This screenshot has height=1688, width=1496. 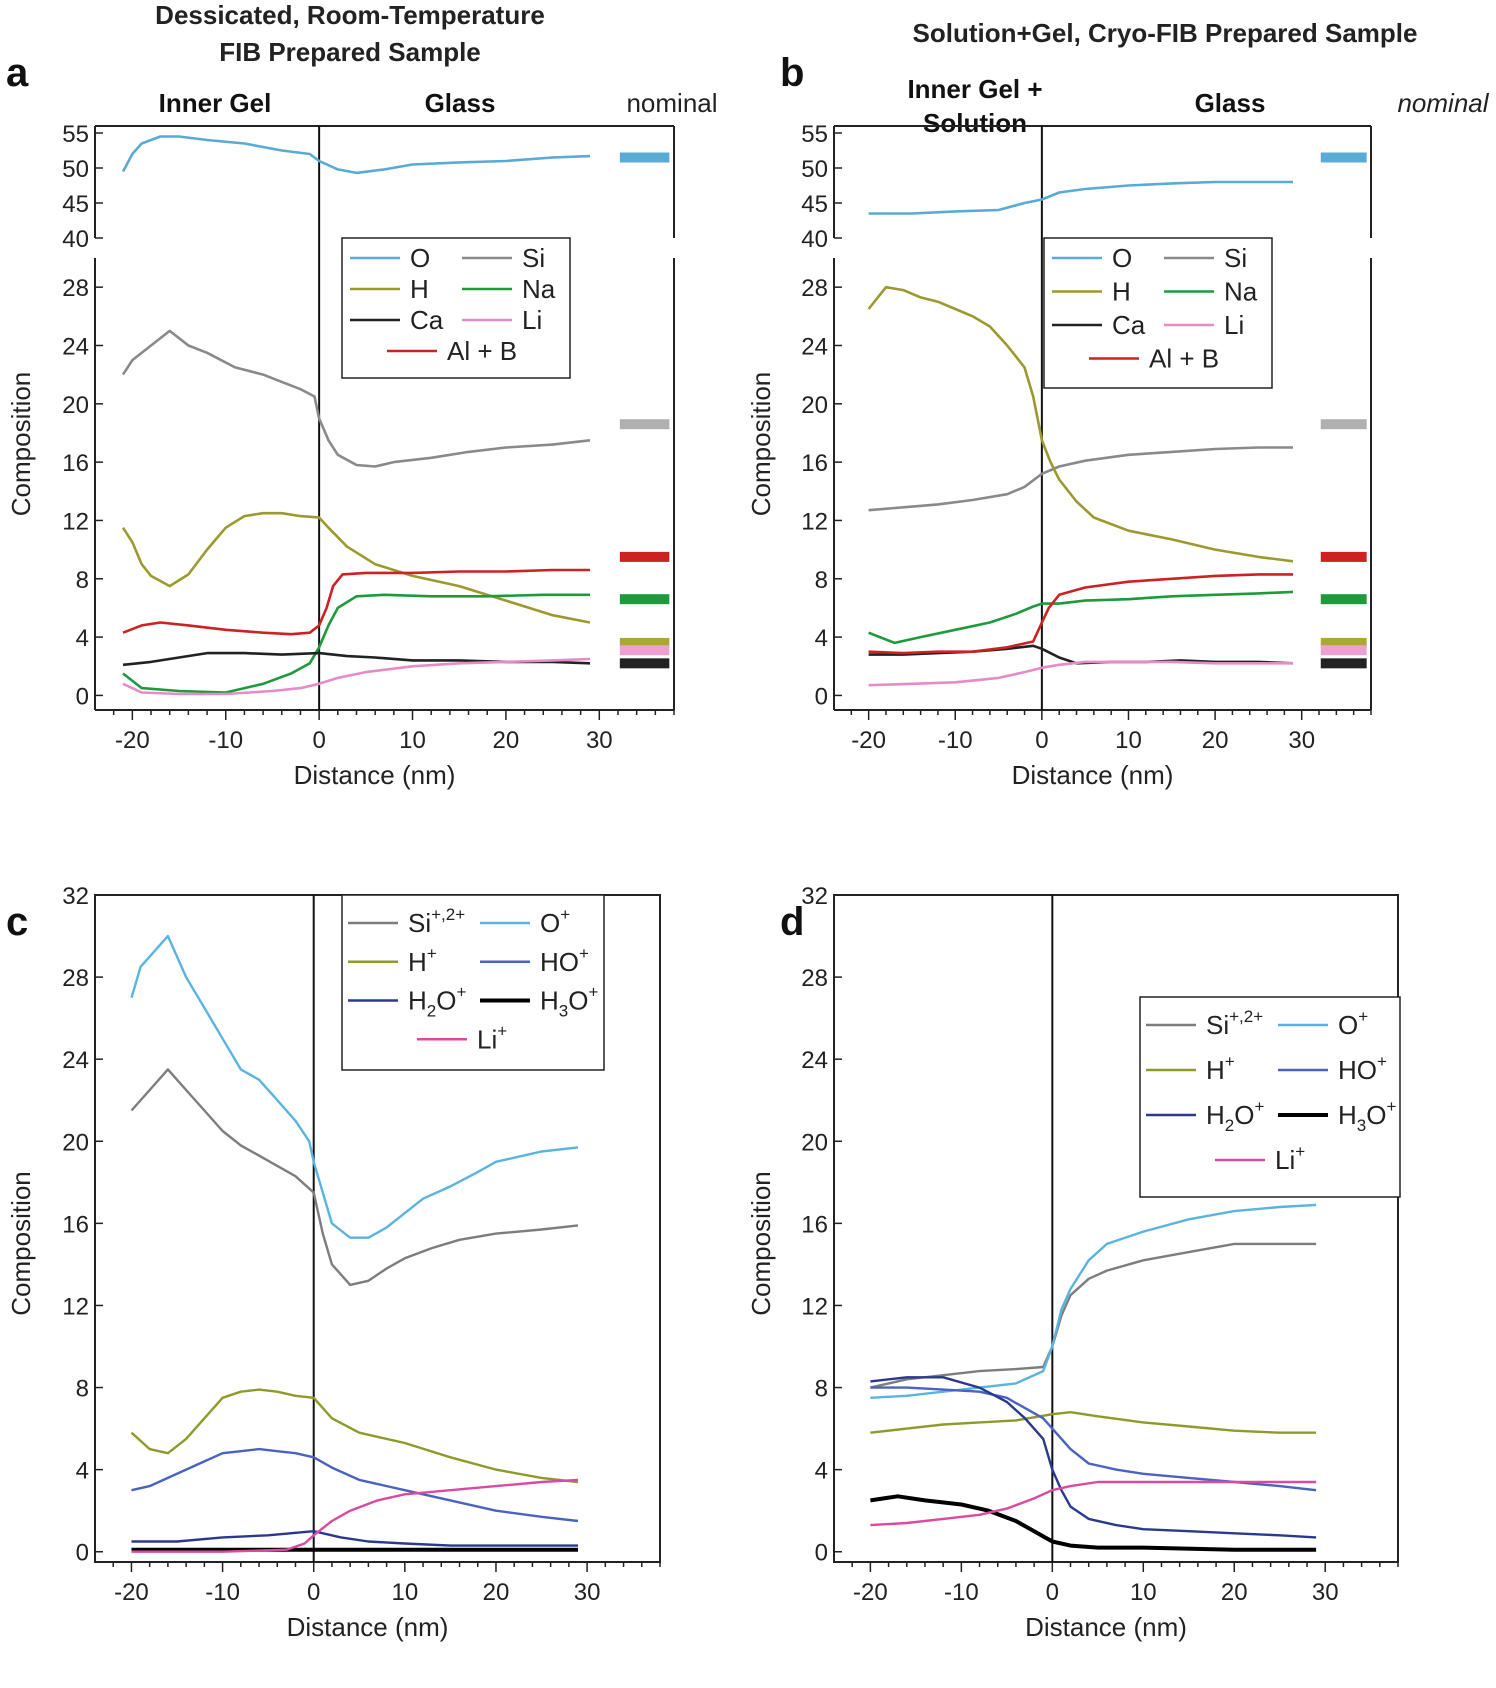 I want to click on panel-a-title-line2: FIB Prepared Sample, so click(x=350, y=52).